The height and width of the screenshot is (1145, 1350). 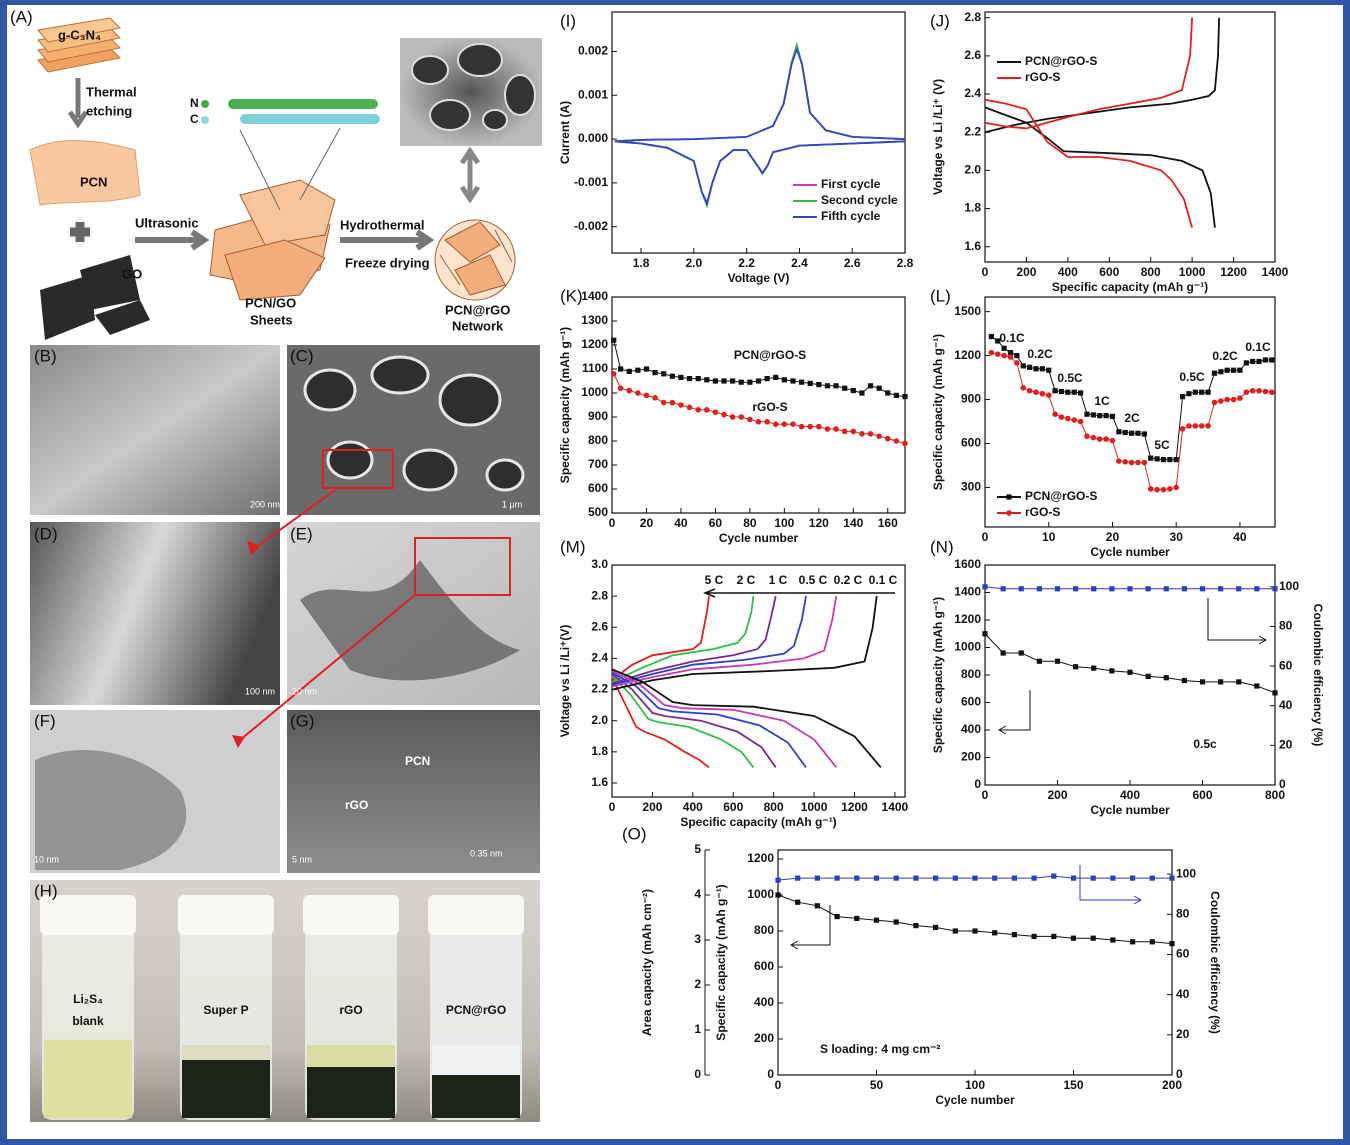 I want to click on y2-tick-label: 20, so click(x=1286, y=745).